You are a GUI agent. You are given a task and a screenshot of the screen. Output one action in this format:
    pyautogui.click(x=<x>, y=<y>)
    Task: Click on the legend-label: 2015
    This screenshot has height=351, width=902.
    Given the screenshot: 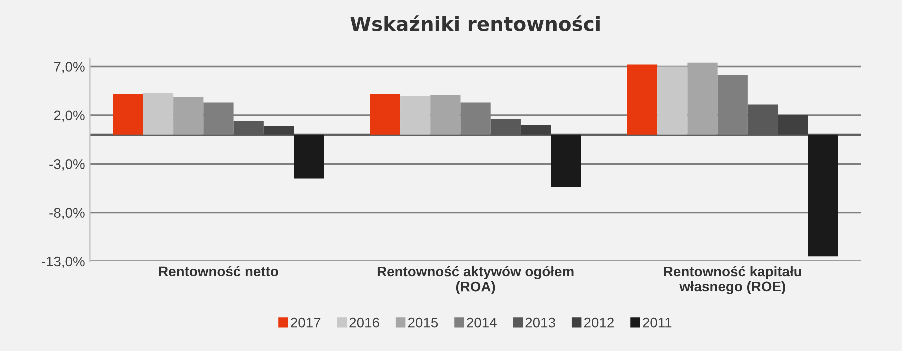 What is the action you would take?
    pyautogui.click(x=423, y=323)
    